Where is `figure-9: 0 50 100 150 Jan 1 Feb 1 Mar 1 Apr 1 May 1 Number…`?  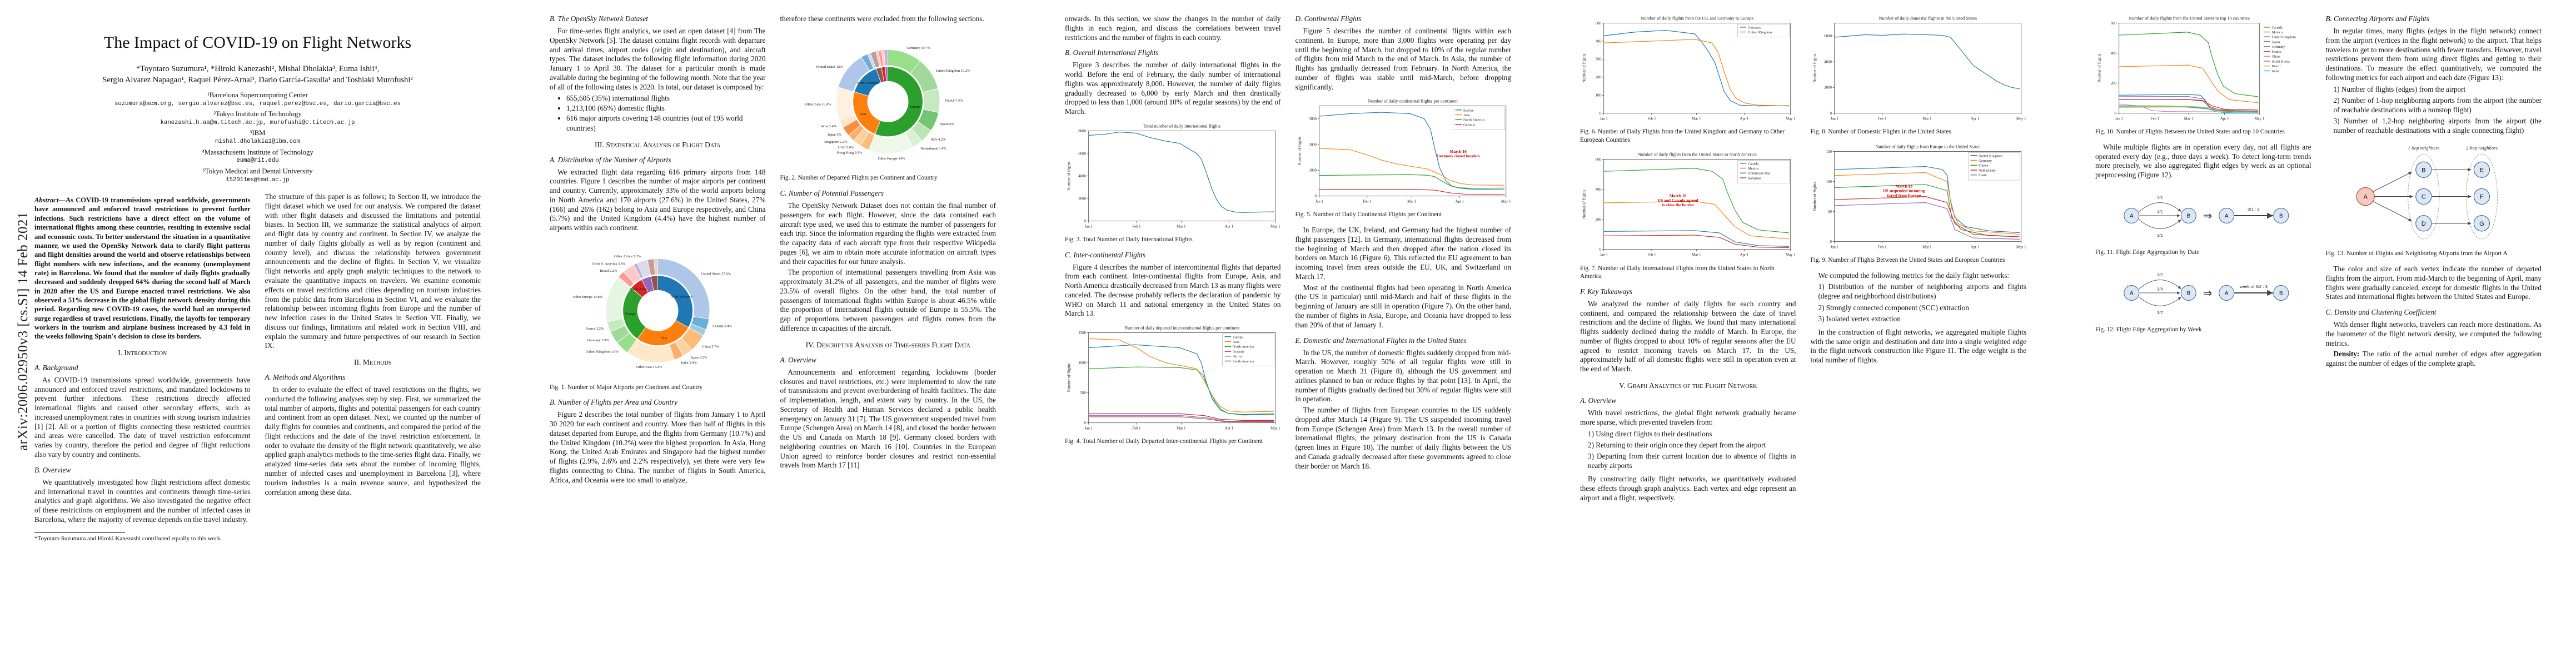 figure-9: 0 50 100 150 Jan 1 Feb 1 Mar 1 Apr 1 May 1 Number… is located at coordinates (1919, 204).